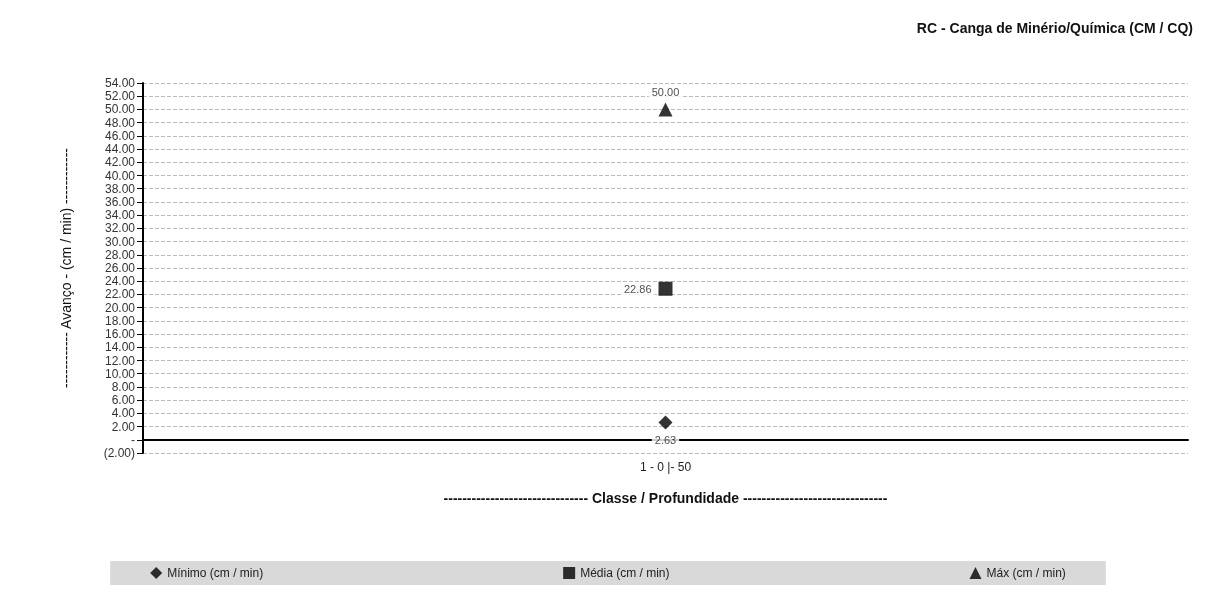 The width and height of the screenshot is (1217, 602). I want to click on y-tick-label: 32.00, so click(120, 228).